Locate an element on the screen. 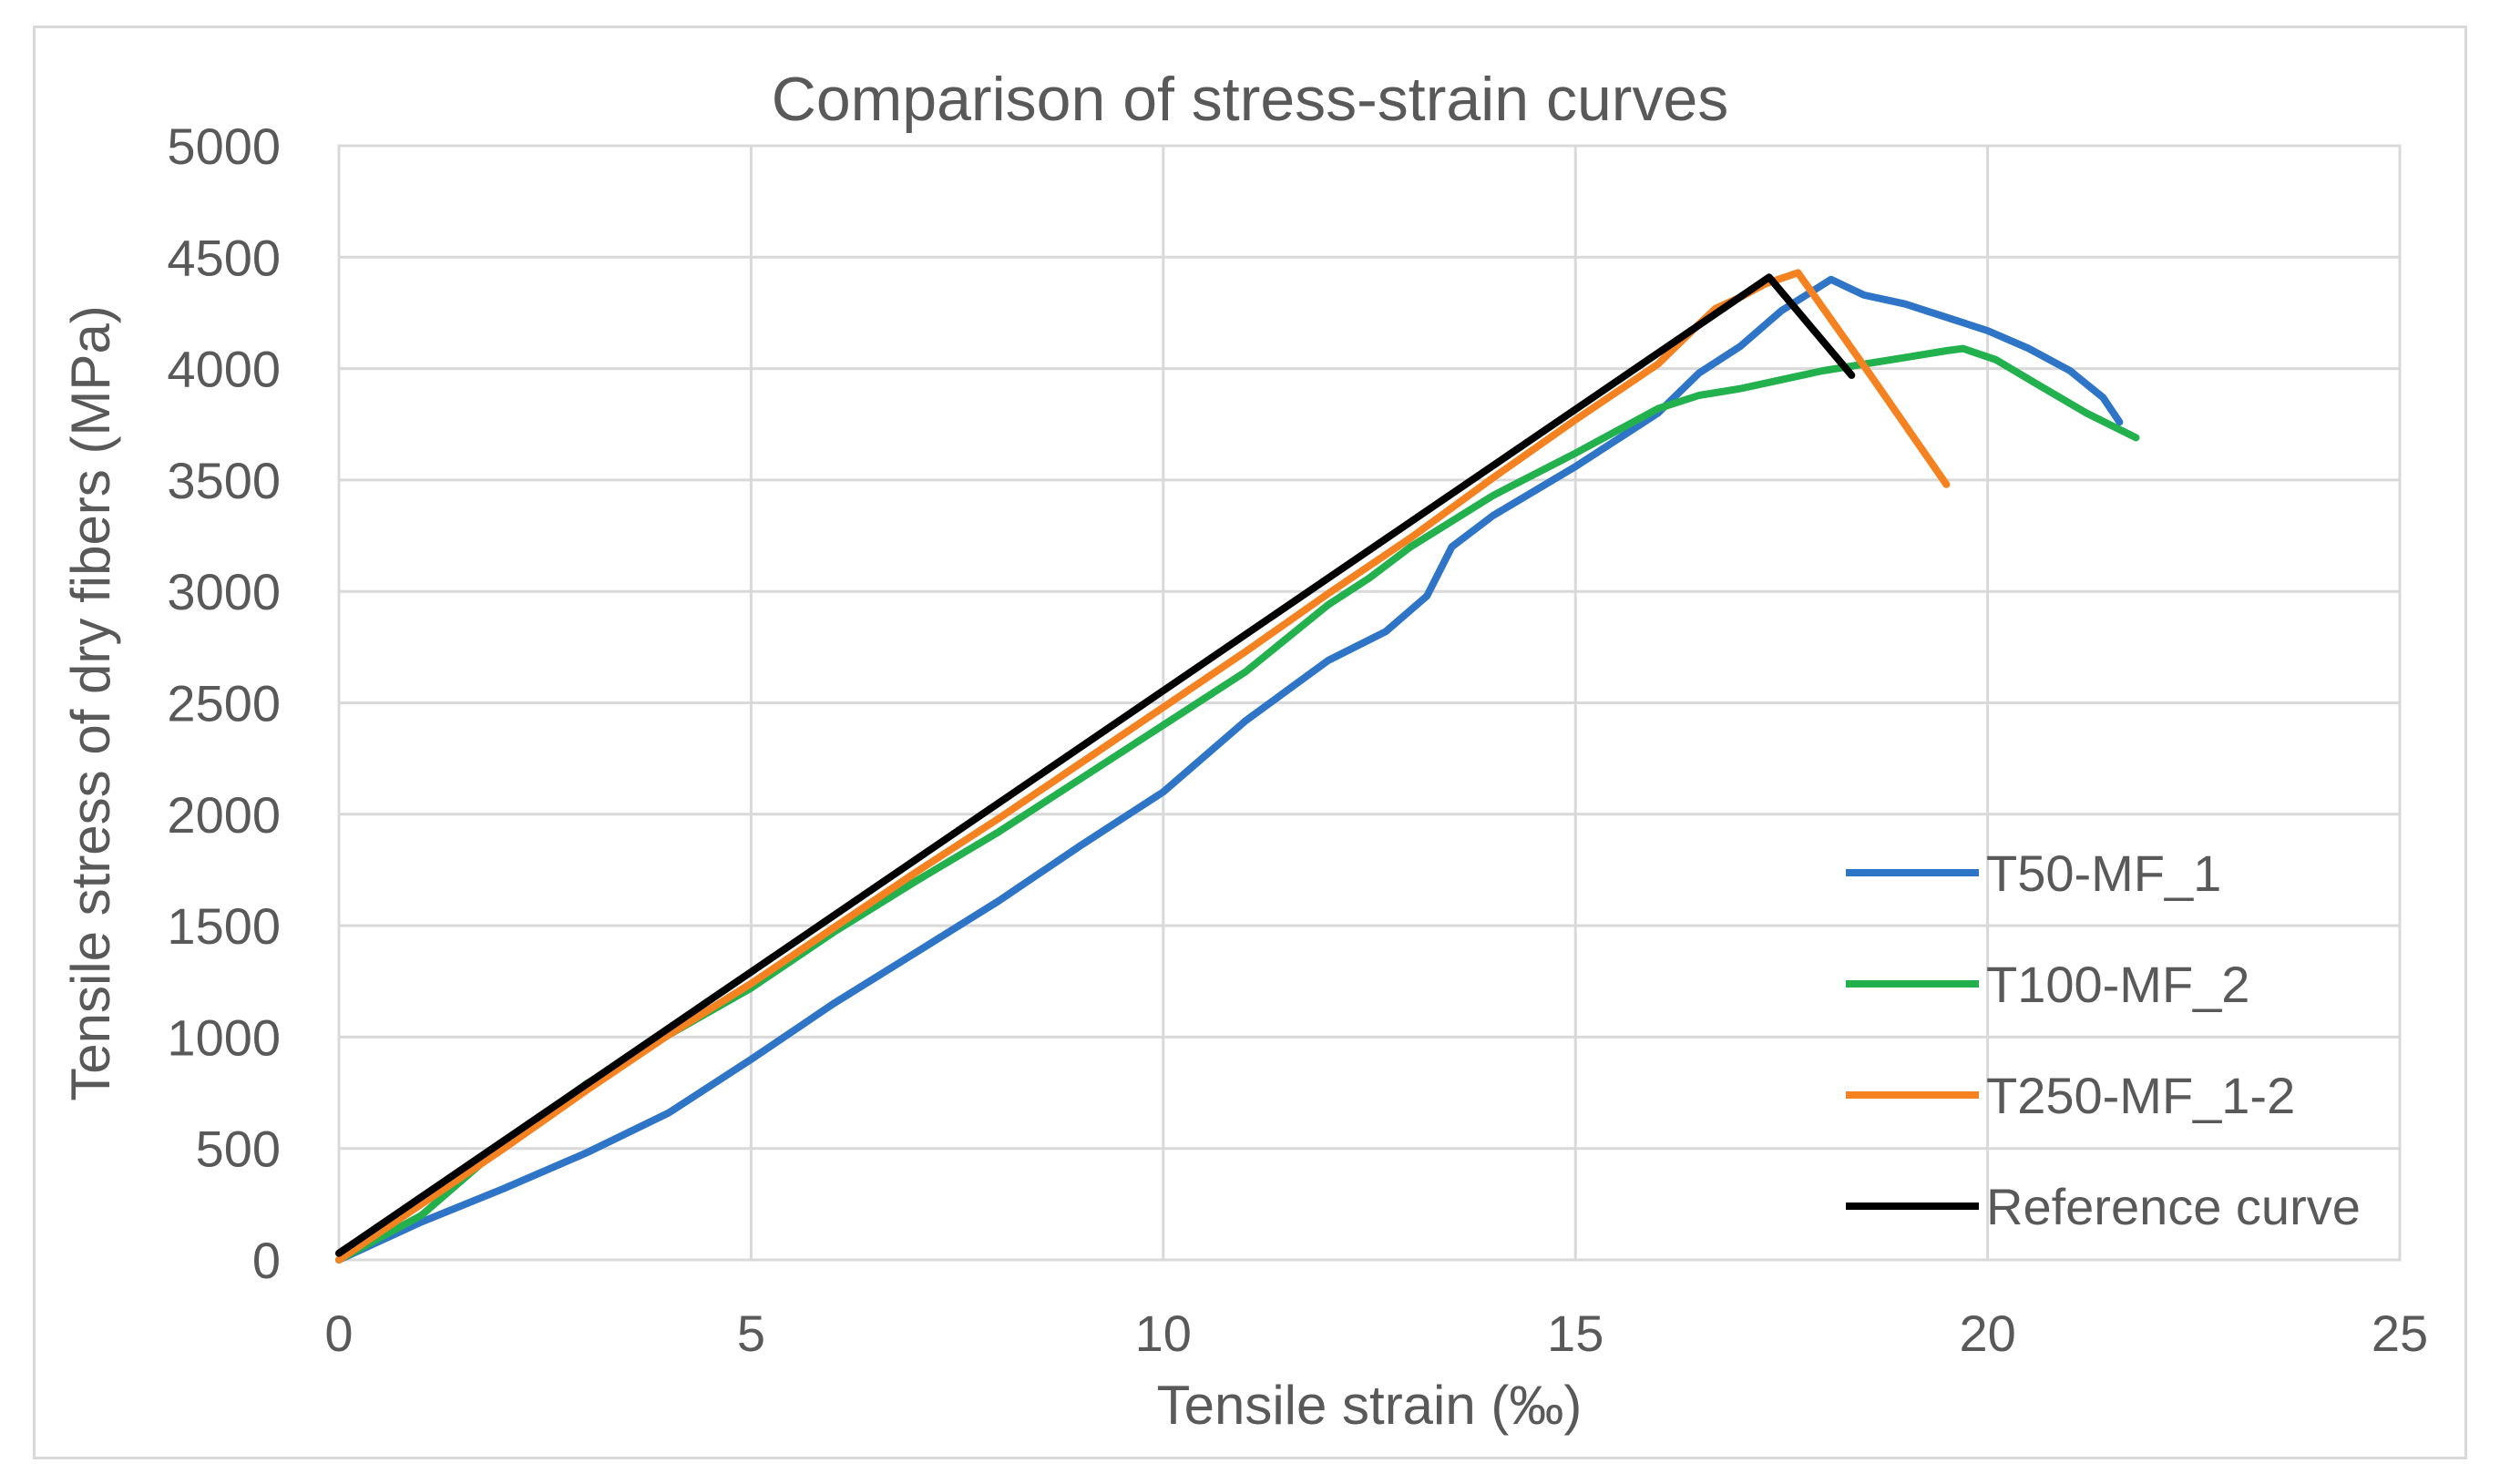 The height and width of the screenshot is (1484, 2500). y-axis-ticks: 0 500 1000 1500 2000 2500 3000 3500 4000 4500 5000 is located at coordinates (224, 703).